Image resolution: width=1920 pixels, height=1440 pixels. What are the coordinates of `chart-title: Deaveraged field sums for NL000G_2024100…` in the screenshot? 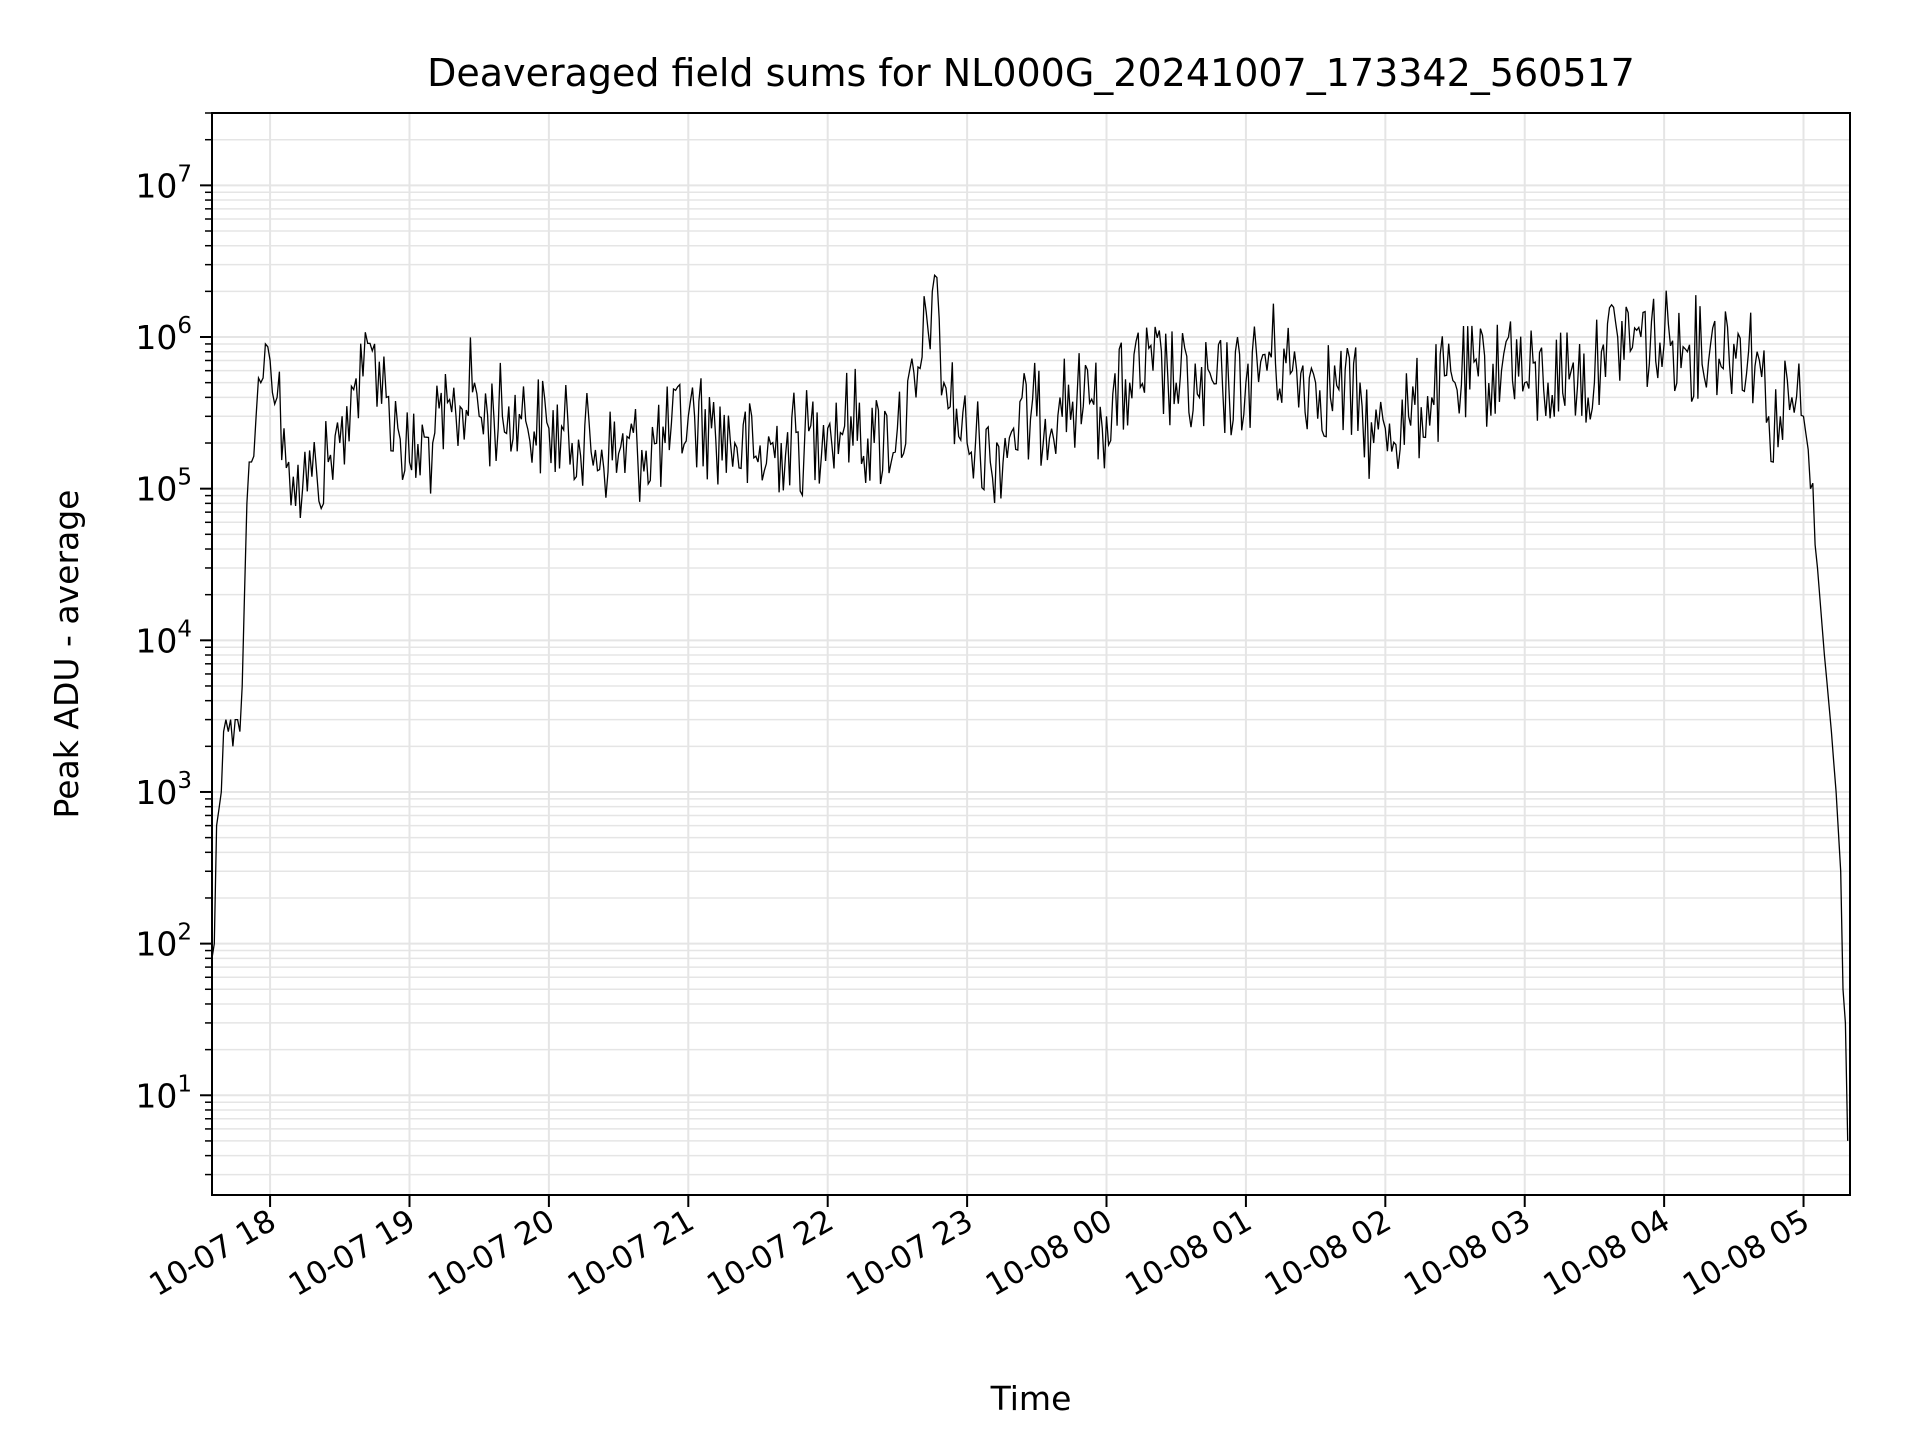 It's located at (1031, 73).